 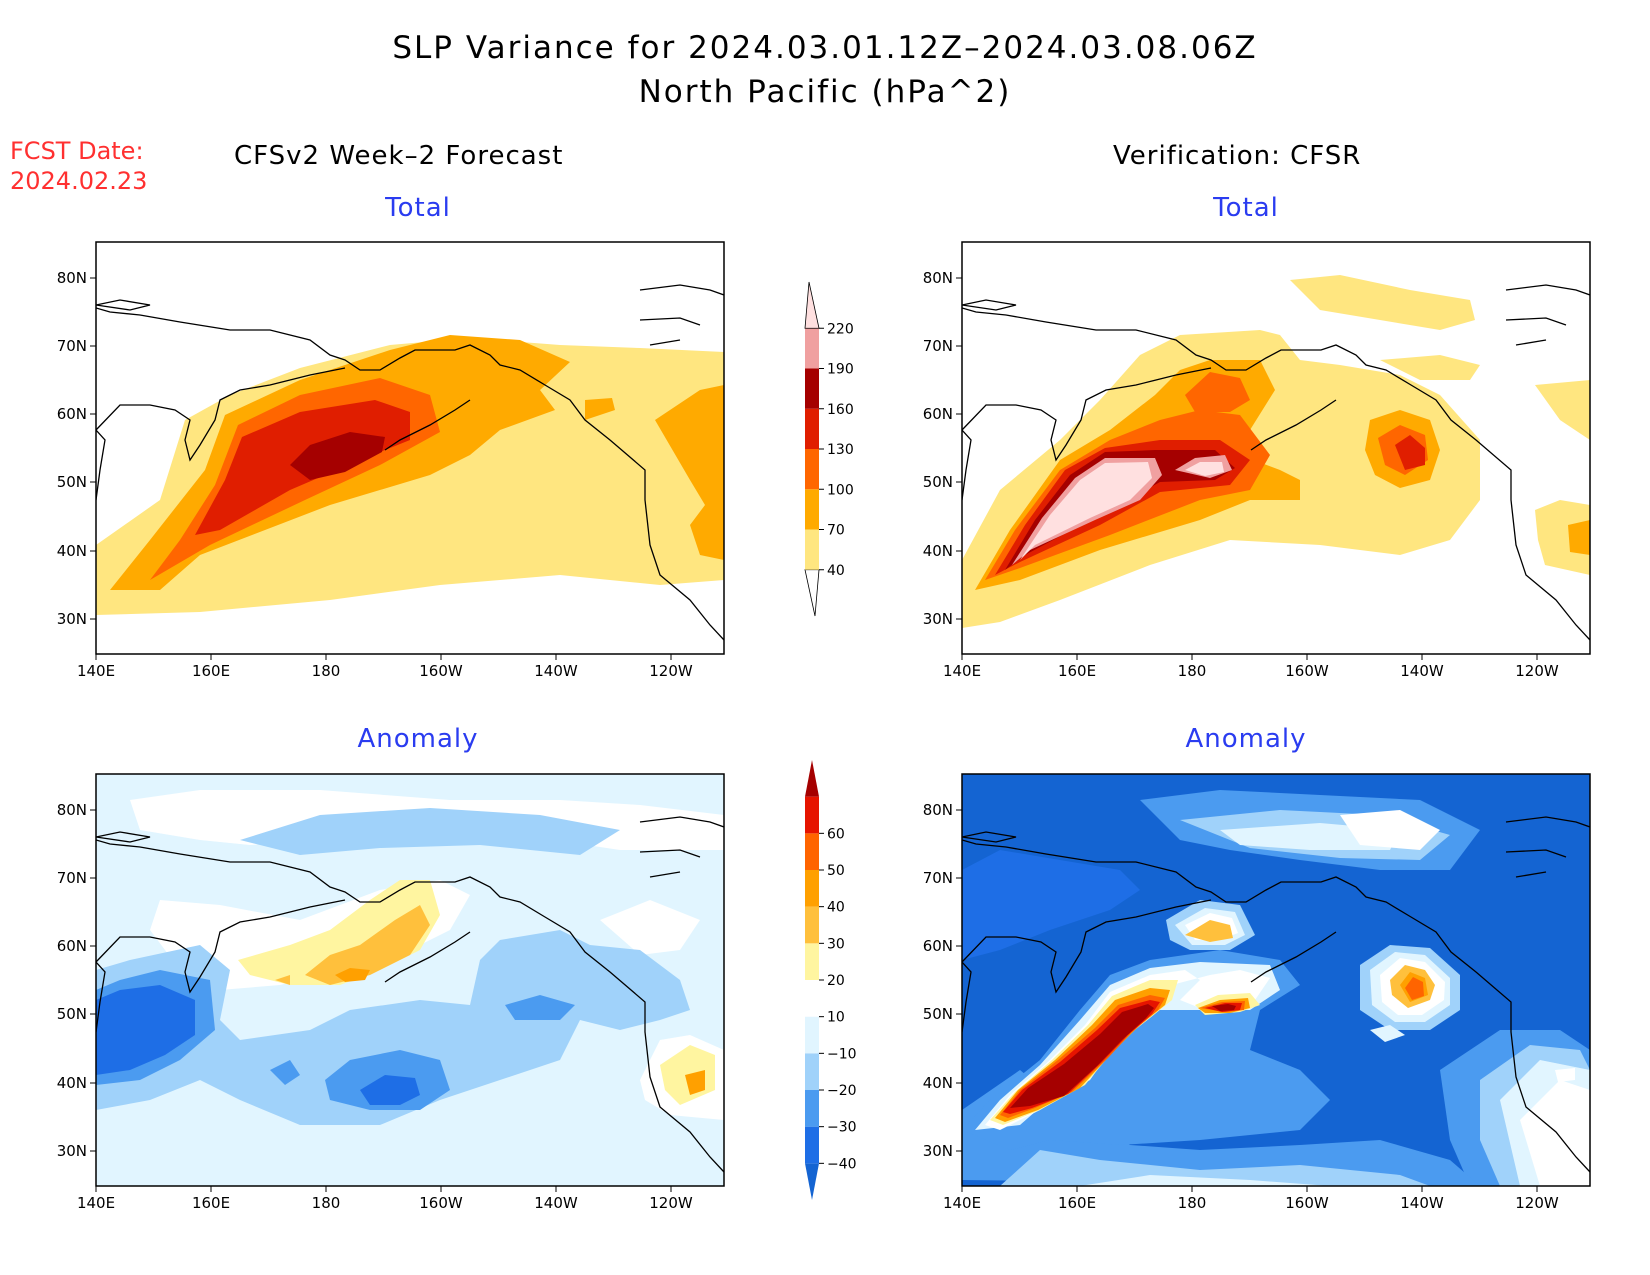 What do you see at coordinates (842, 1091) in the screenshot?
I see `colorbar-label: −20` at bounding box center [842, 1091].